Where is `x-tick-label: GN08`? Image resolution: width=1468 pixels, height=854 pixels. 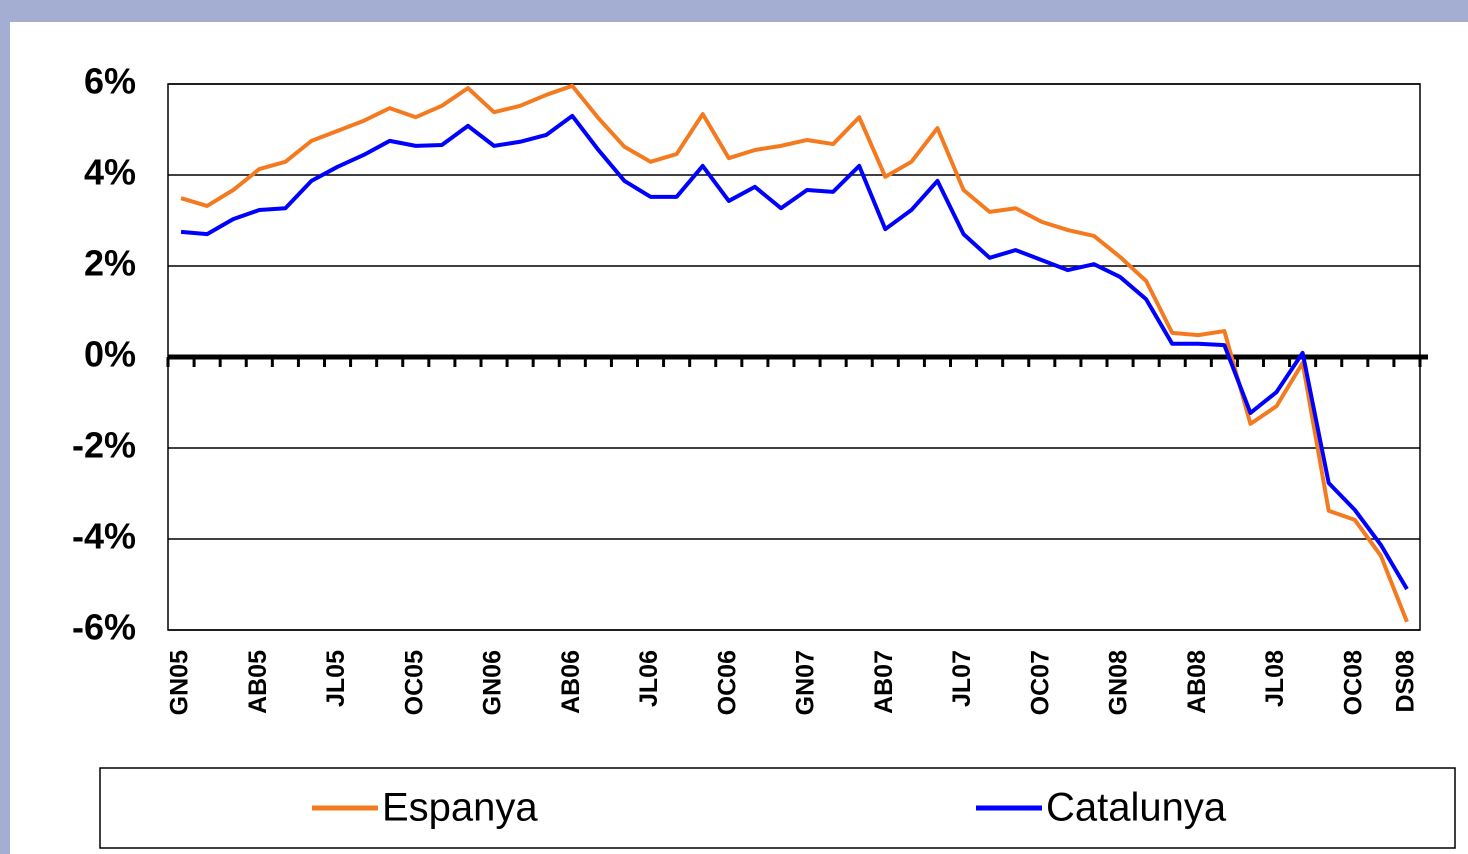
x-tick-label: GN08 is located at coordinates (1119, 682).